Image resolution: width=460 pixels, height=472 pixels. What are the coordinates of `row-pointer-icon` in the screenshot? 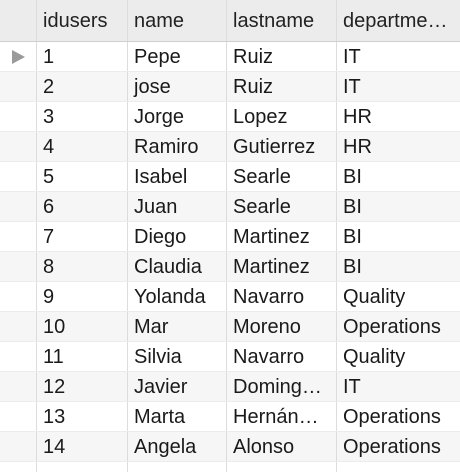 It's located at (18, 56).